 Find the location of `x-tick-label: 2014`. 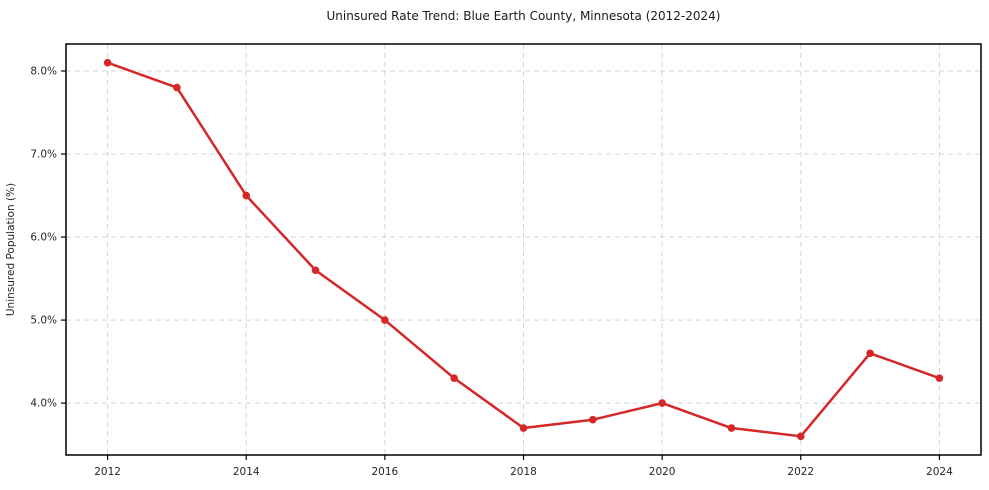

x-tick-label: 2014 is located at coordinates (246, 472).